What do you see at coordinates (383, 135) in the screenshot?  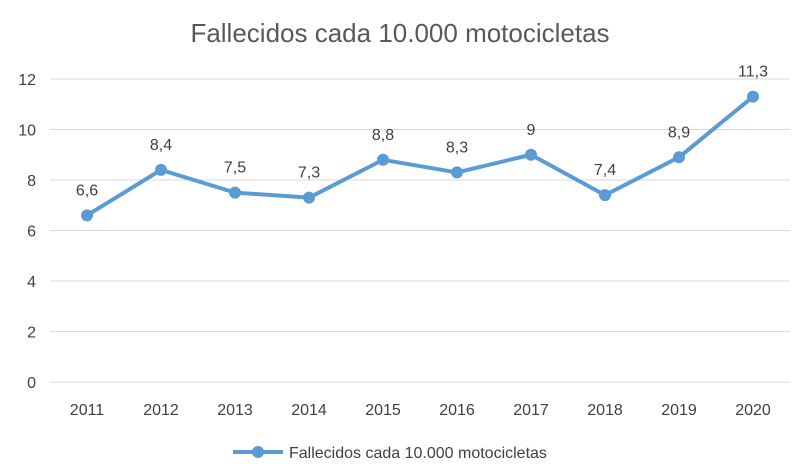 I see `data-label: 8,8` at bounding box center [383, 135].